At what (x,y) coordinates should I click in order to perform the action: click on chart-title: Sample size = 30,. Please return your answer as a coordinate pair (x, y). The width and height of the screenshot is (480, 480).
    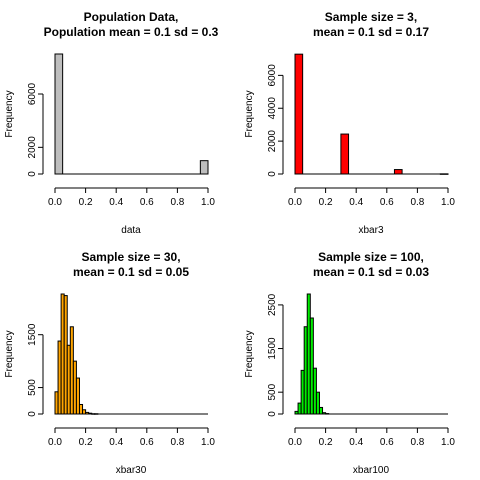
    Looking at the image, I should click on (130, 257).